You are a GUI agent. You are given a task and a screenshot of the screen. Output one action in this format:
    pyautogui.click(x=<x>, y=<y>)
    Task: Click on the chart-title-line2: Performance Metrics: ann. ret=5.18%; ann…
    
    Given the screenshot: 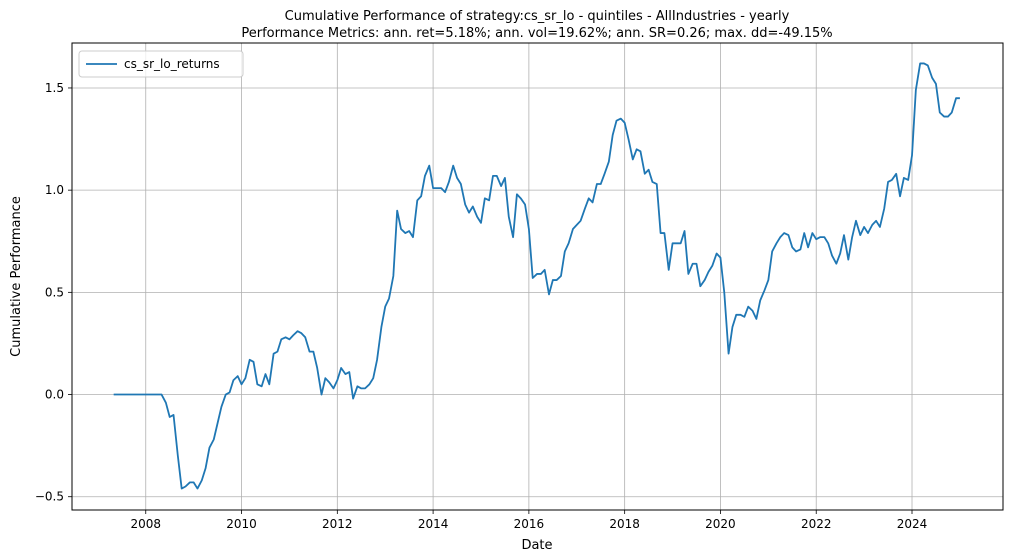 What is the action you would take?
    pyautogui.click(x=536, y=33)
    